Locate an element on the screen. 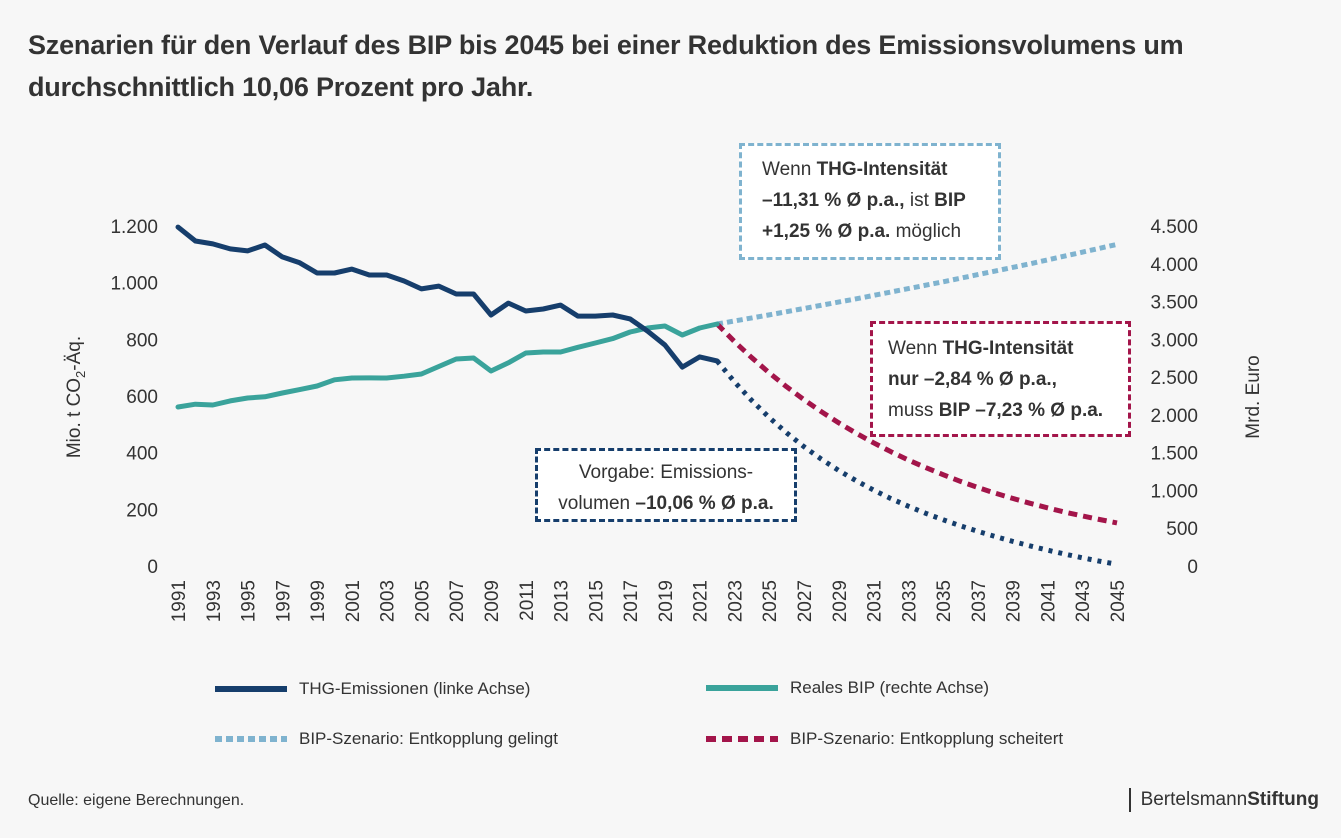 This screenshot has height=838, width=1341. series-line-emissionen-vorgabe-szenario is located at coordinates (916, 463).